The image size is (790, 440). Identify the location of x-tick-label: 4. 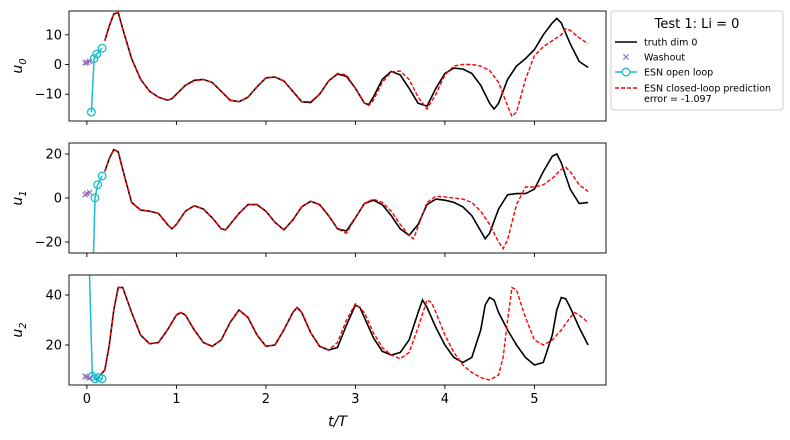
(445, 399).